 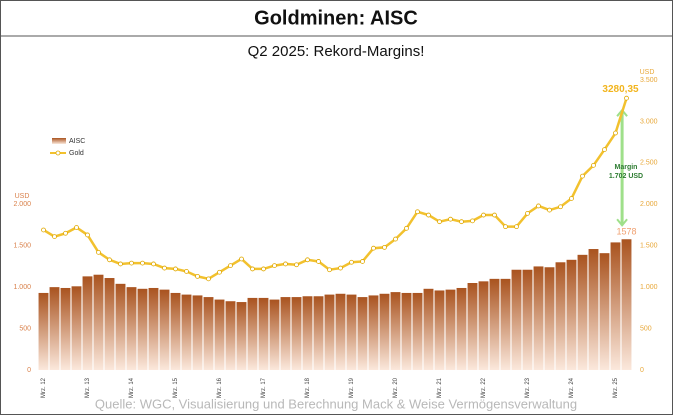 What do you see at coordinates (336, 18) in the screenshot?
I see `chart-title: Goldminen: AISC` at bounding box center [336, 18].